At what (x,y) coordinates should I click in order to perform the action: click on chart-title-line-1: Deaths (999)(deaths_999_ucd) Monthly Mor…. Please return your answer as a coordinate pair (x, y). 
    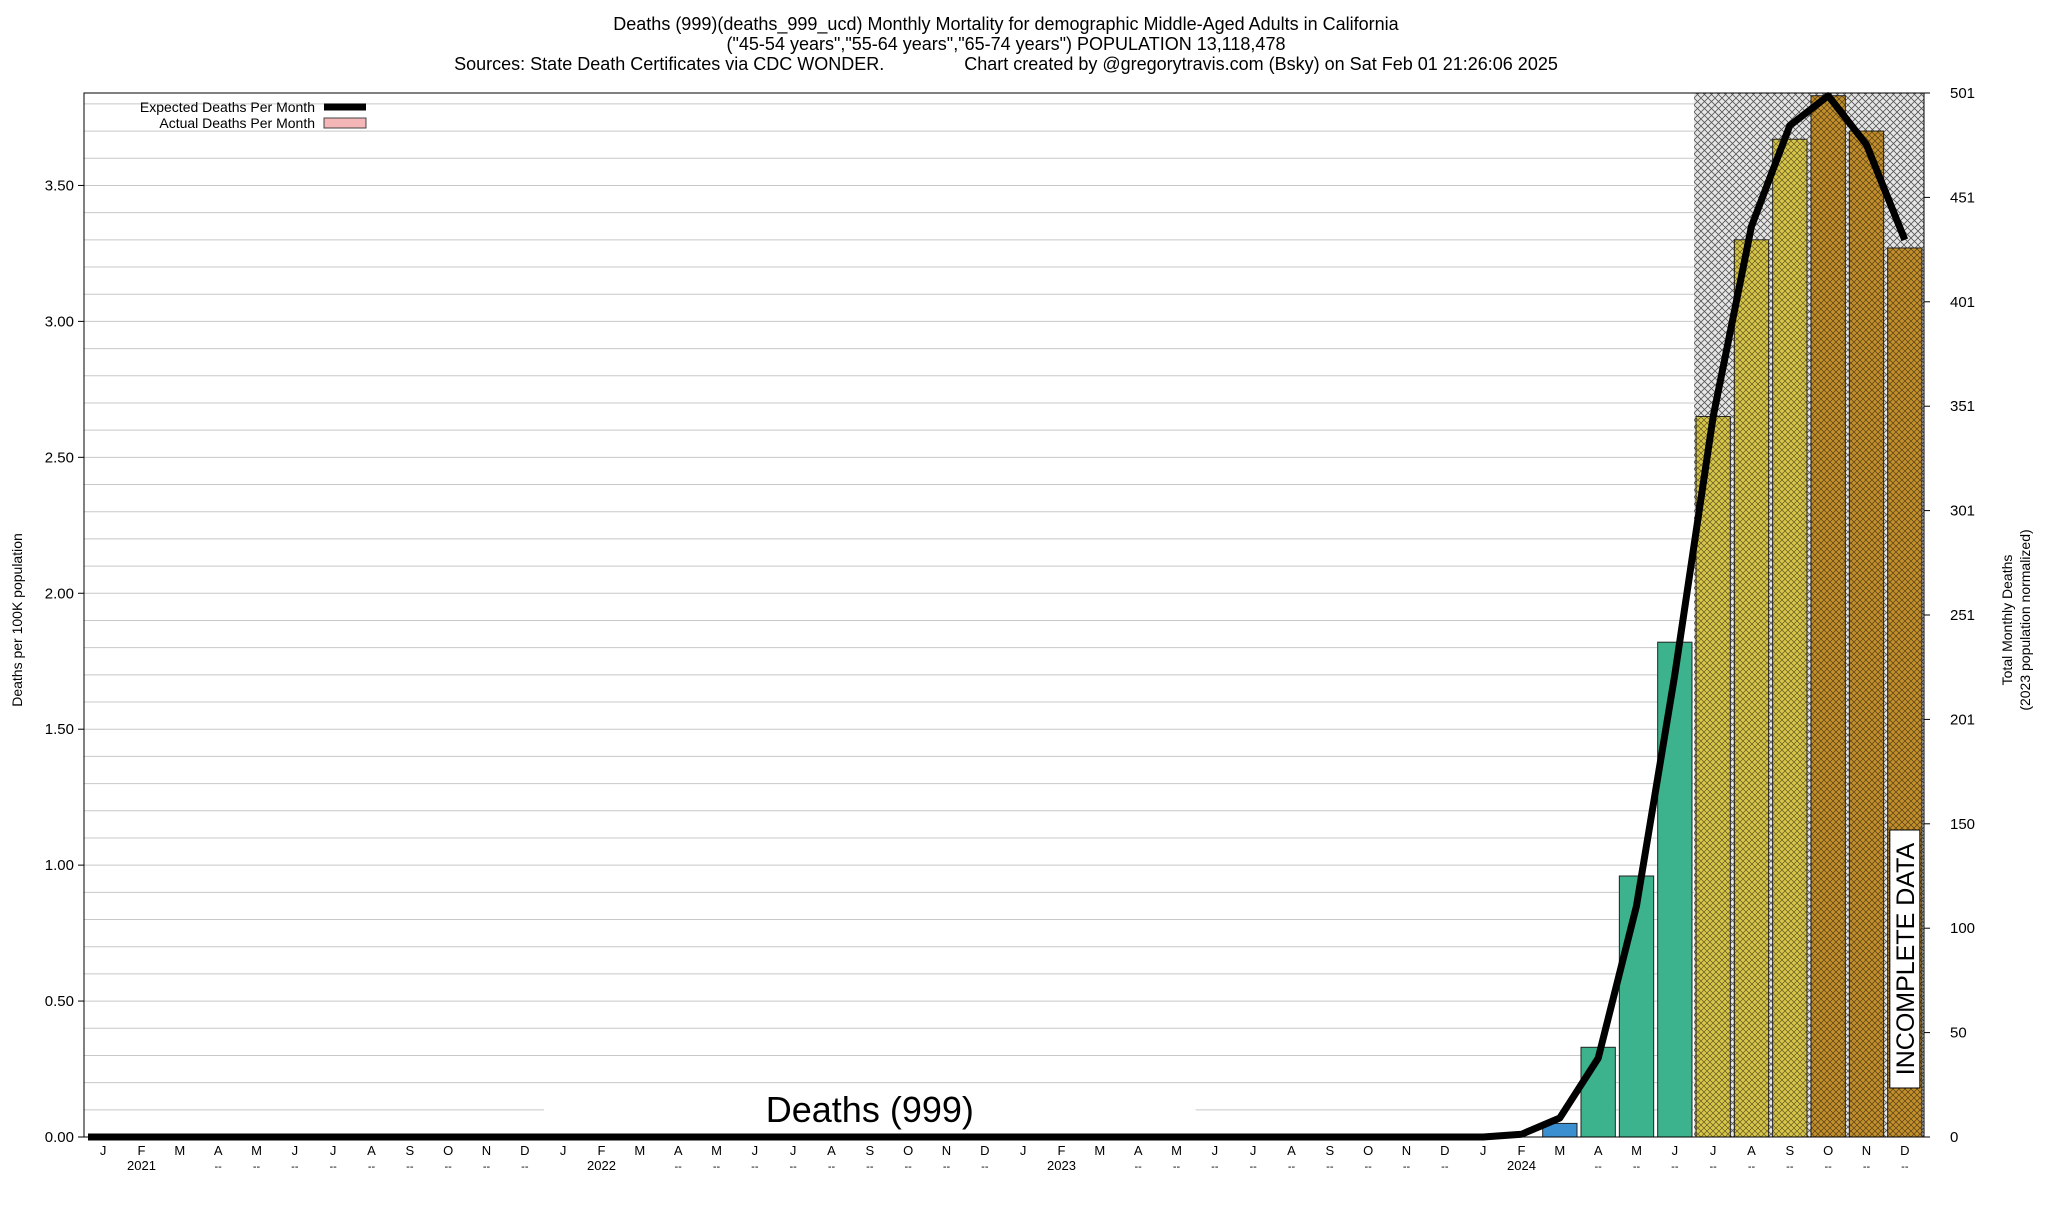
    Looking at the image, I should click on (1006, 24).